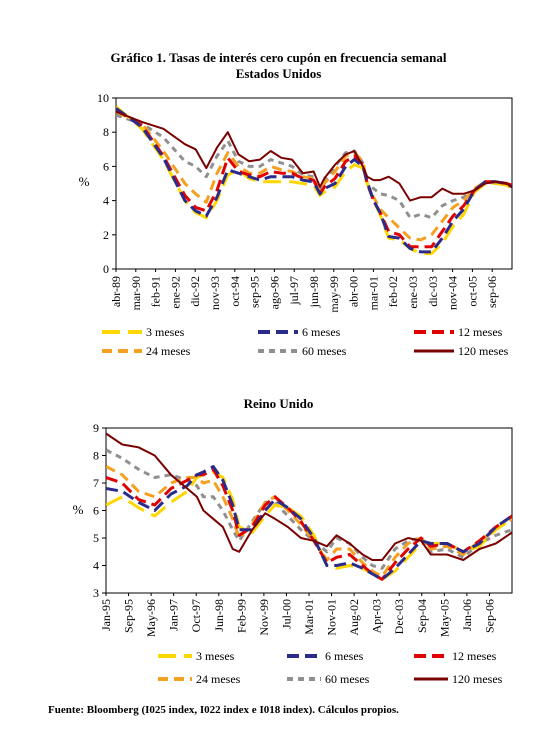  I want to click on x-tick-label: mar-90, so click(136, 293).